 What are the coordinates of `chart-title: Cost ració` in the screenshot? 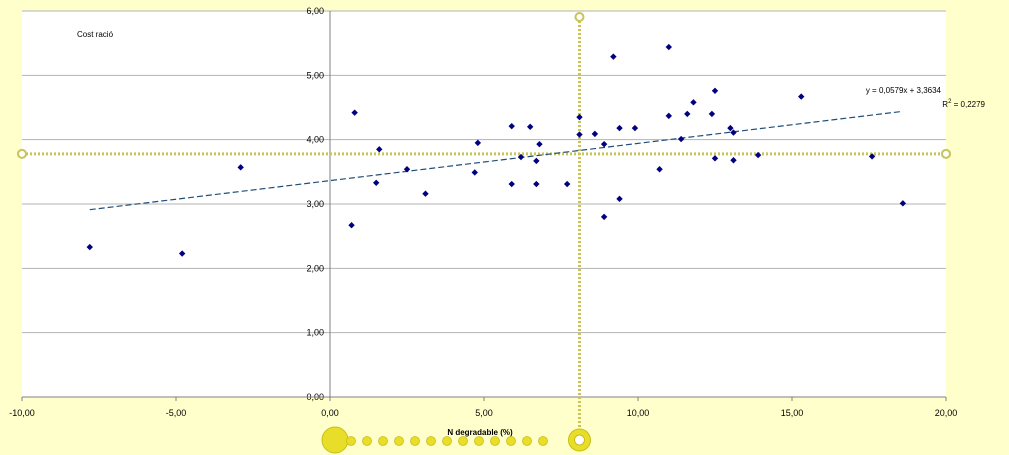 It's located at (95, 34).